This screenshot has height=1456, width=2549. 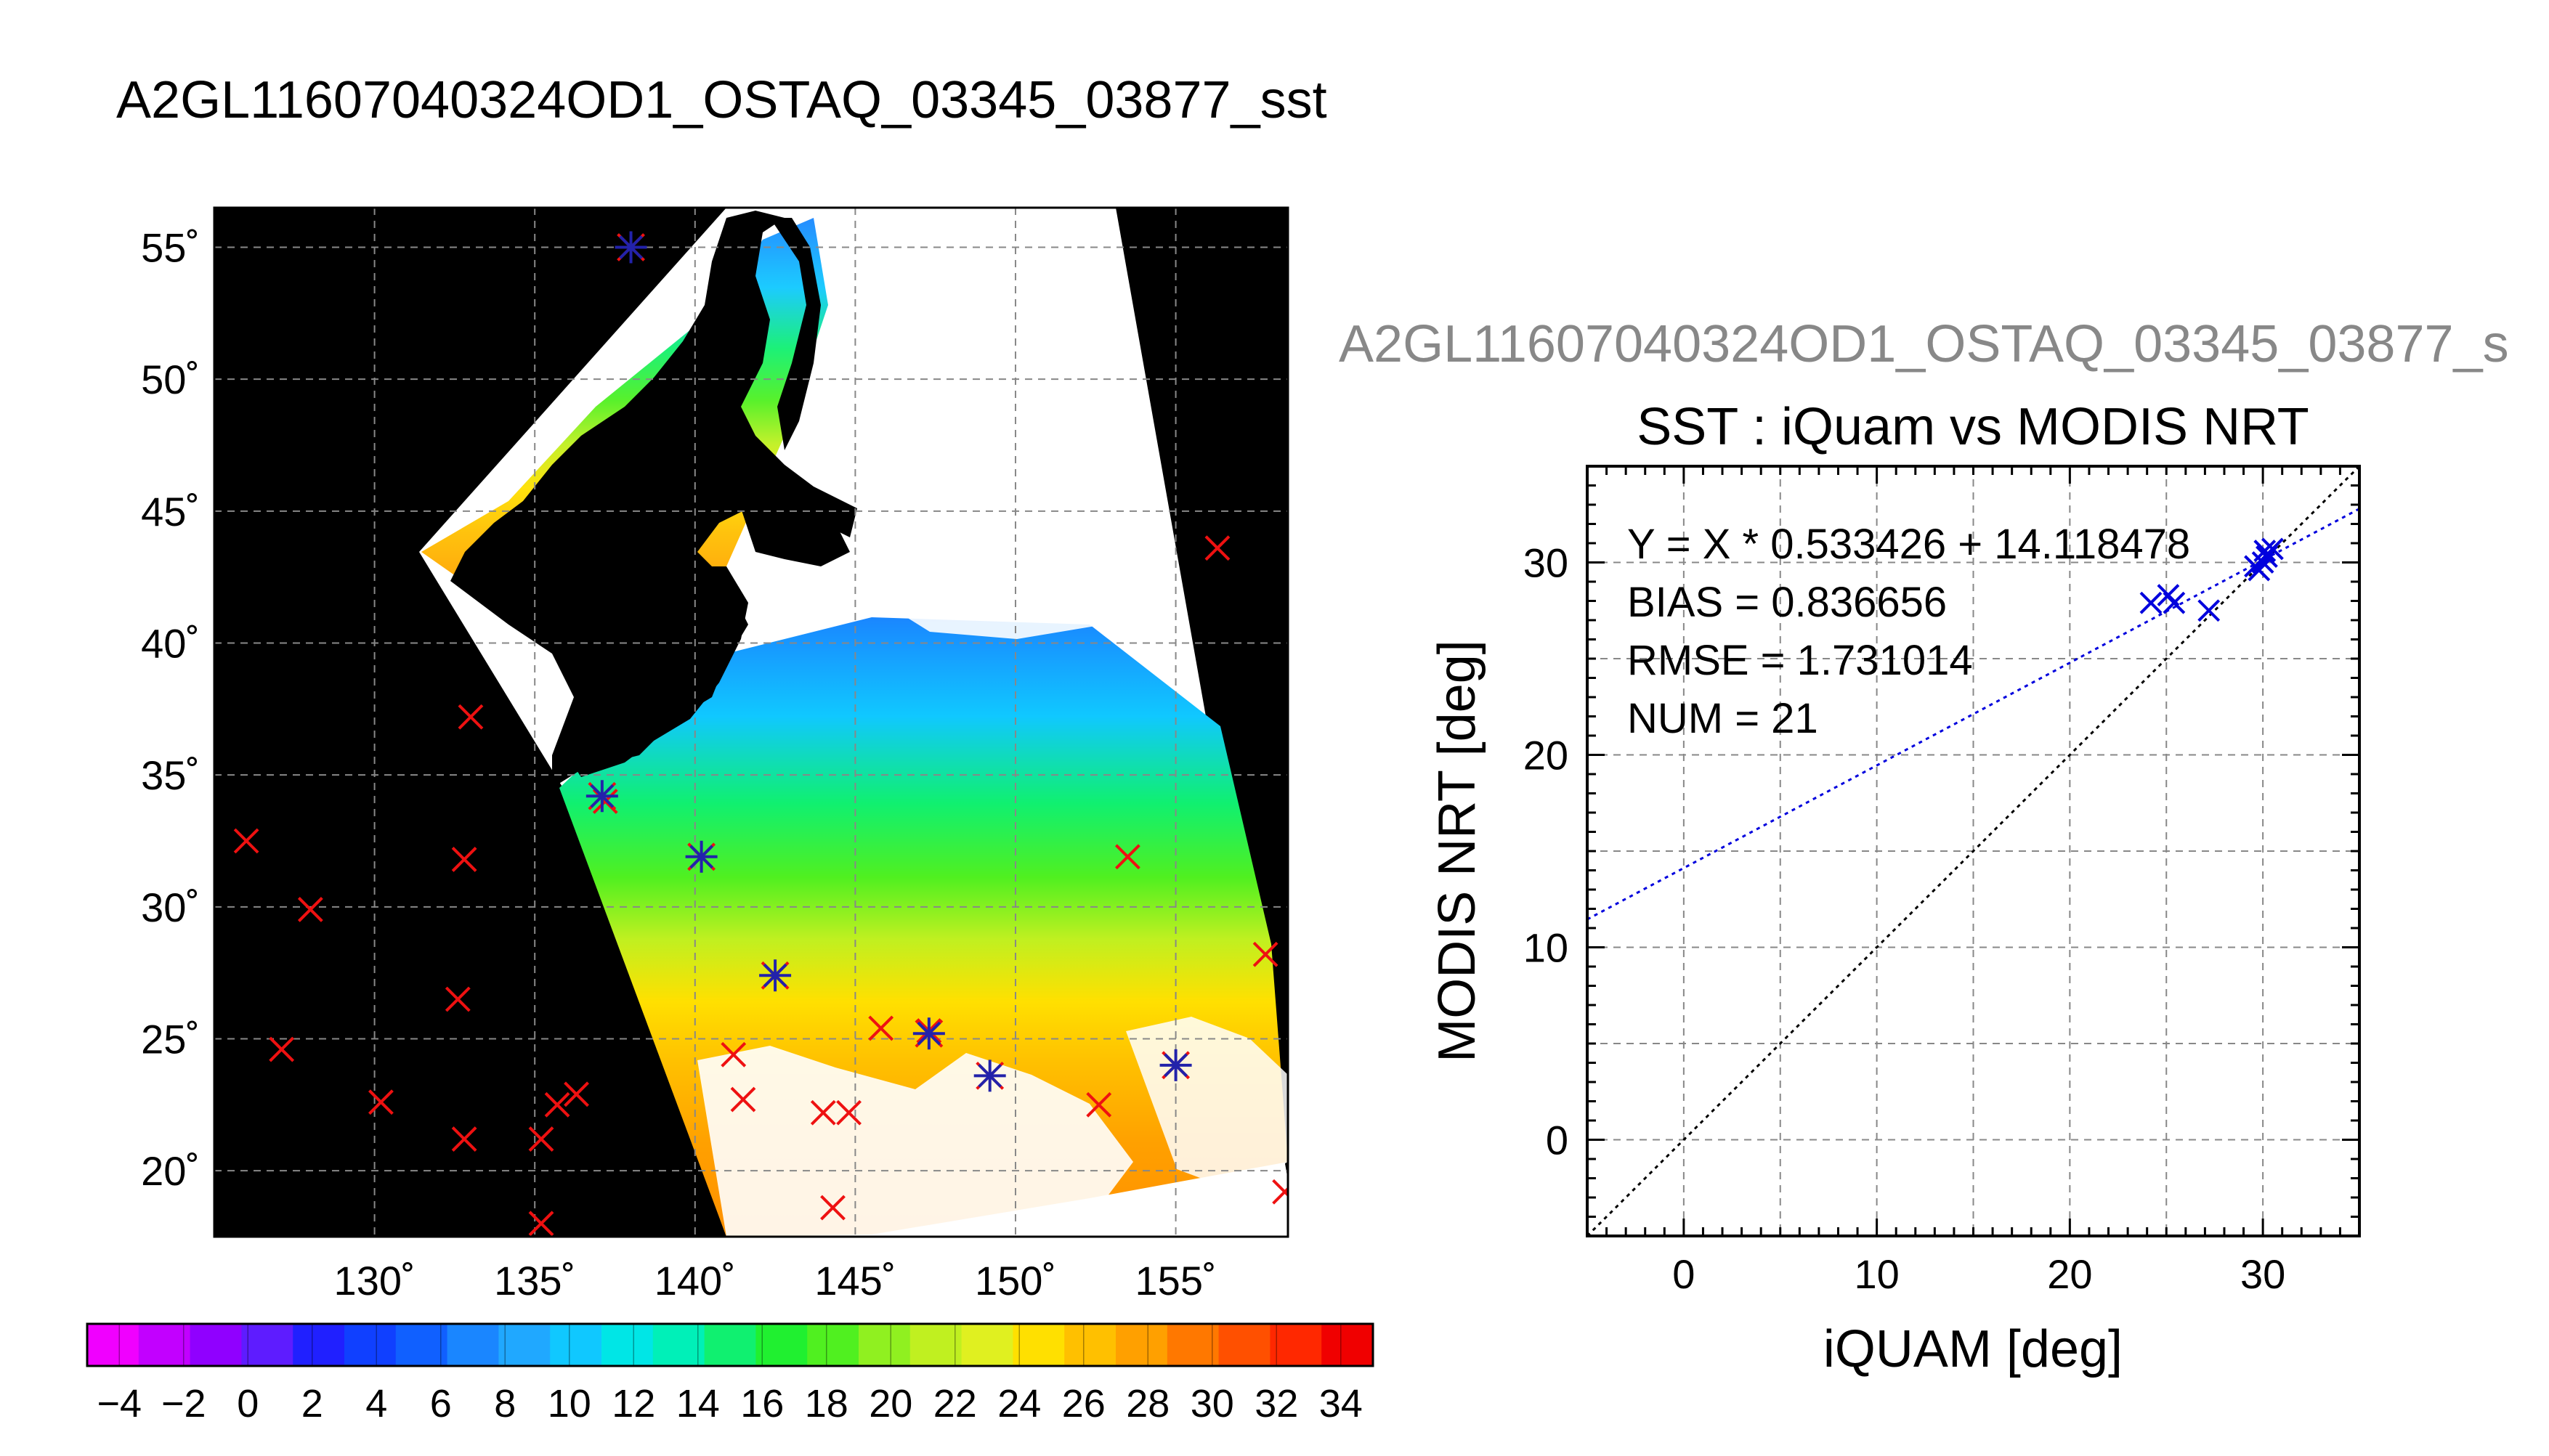 I want to click on land-japan, so click(x=654, y=500).